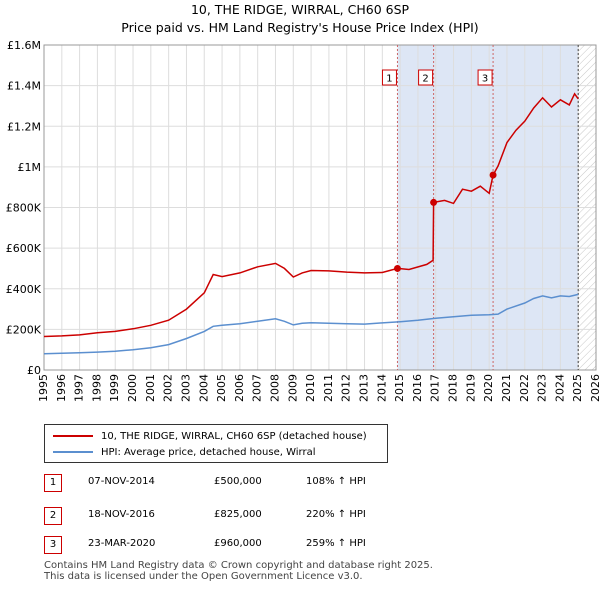  I want to click on x-tick-label: 2008, so click(274, 388).